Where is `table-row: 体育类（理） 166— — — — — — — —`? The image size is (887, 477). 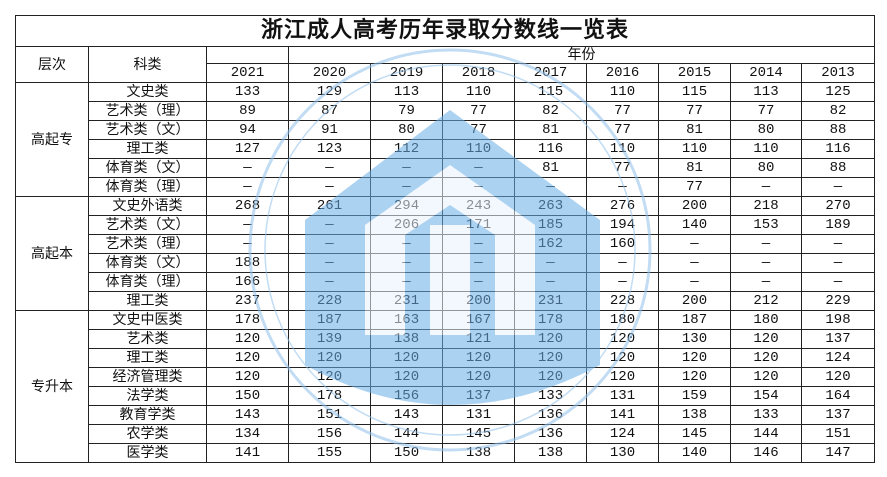 table-row: 体育类（理） 166— — — — — — — — is located at coordinates (445, 282).